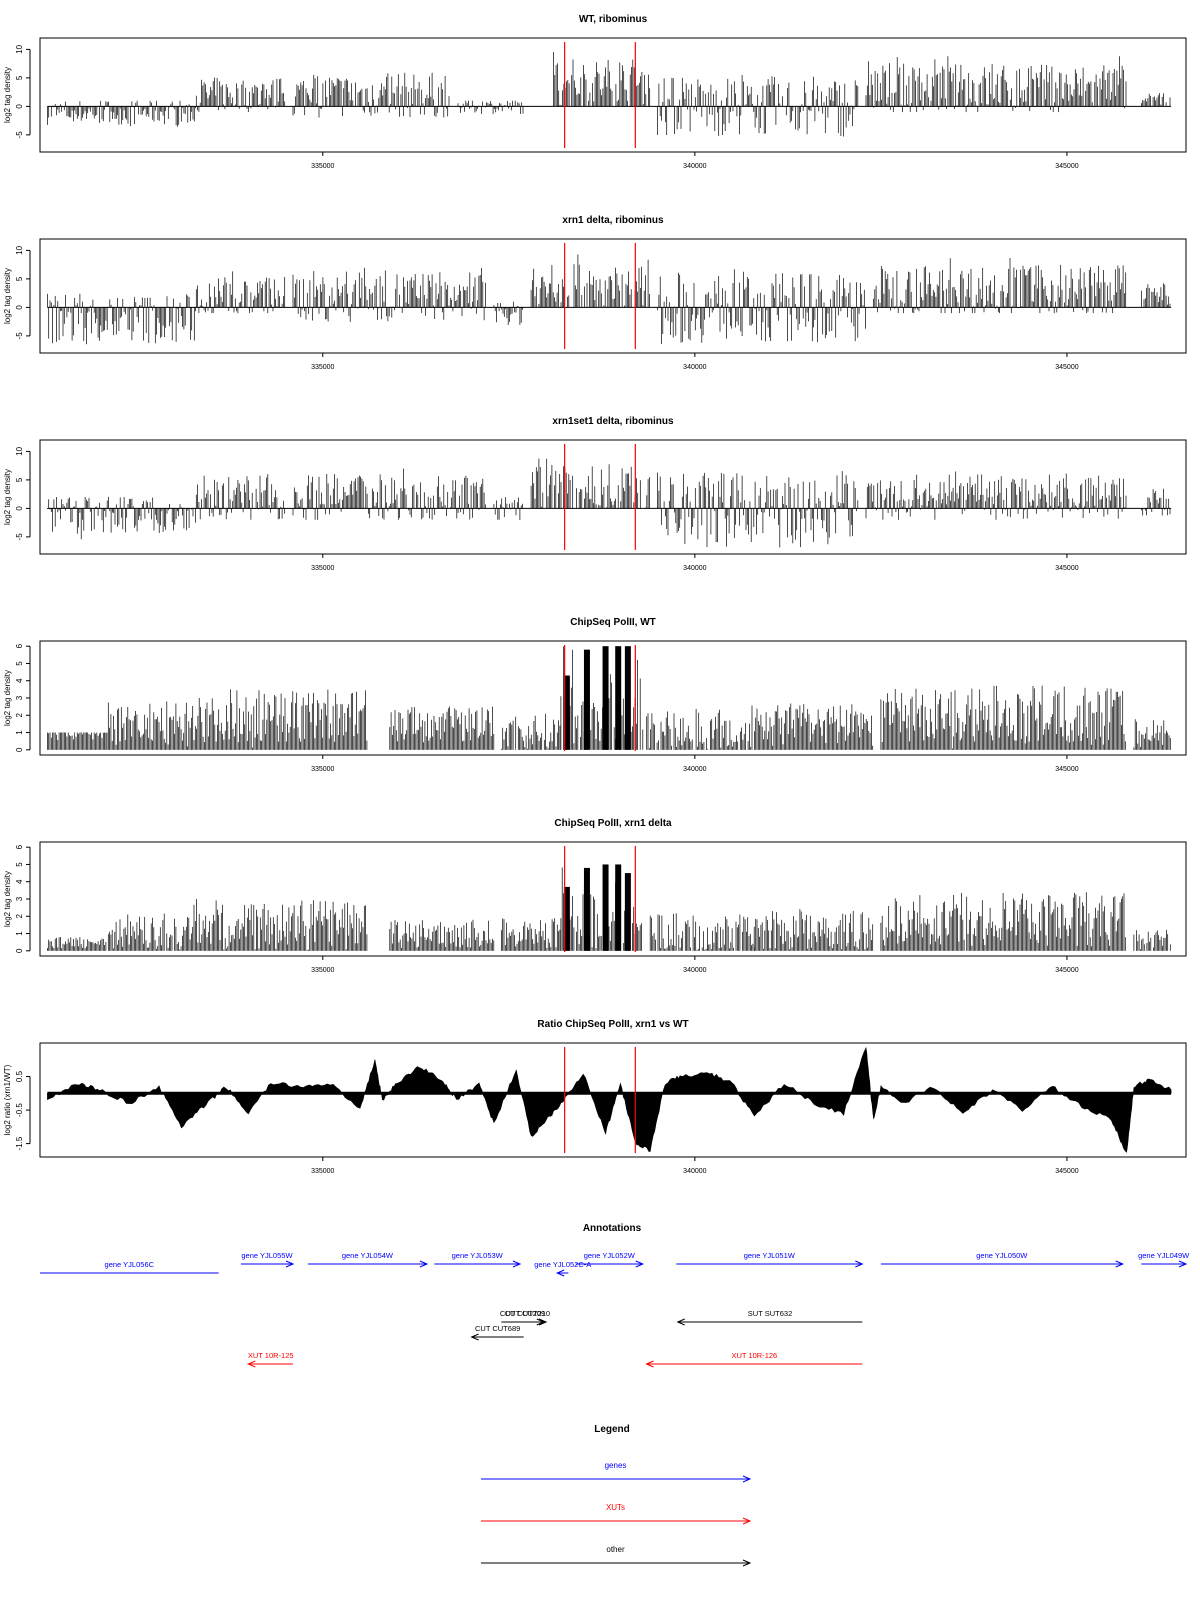  I want to click on annotation-feature: gene YJL053W, so click(478, 1259).